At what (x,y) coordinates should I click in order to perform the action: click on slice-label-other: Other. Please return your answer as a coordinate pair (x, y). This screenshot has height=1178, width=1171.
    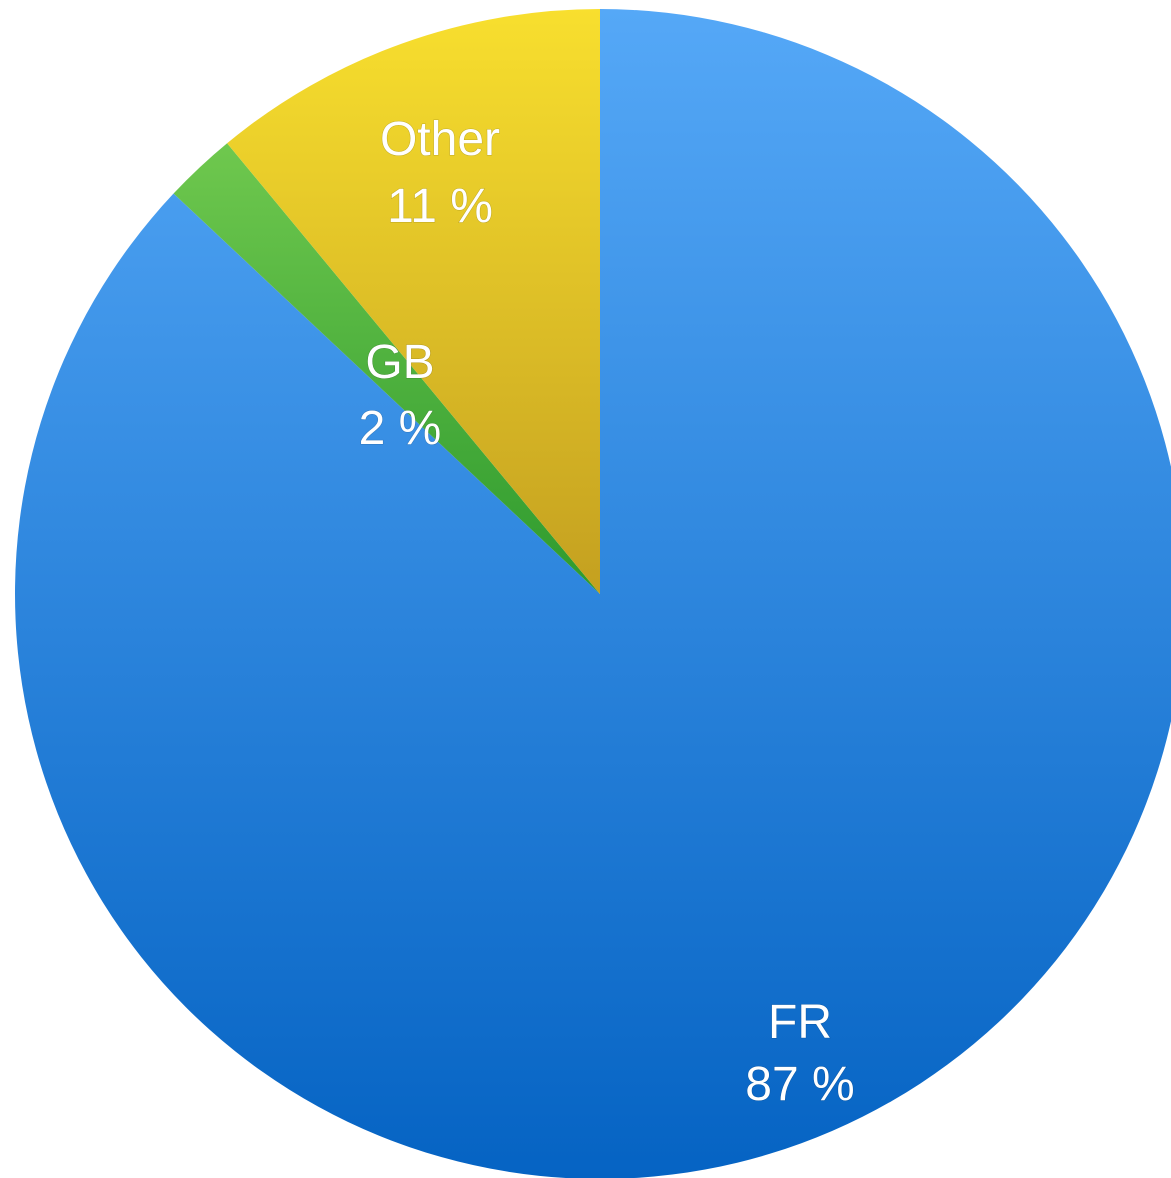
    Looking at the image, I should click on (440, 139).